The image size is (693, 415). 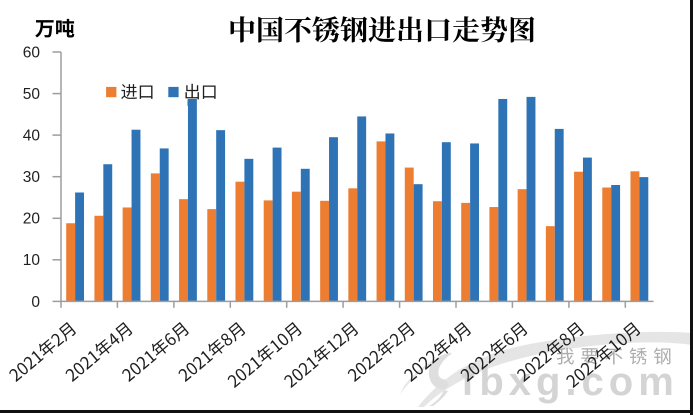 I want to click on svg-text: 40, so click(x=32, y=136).